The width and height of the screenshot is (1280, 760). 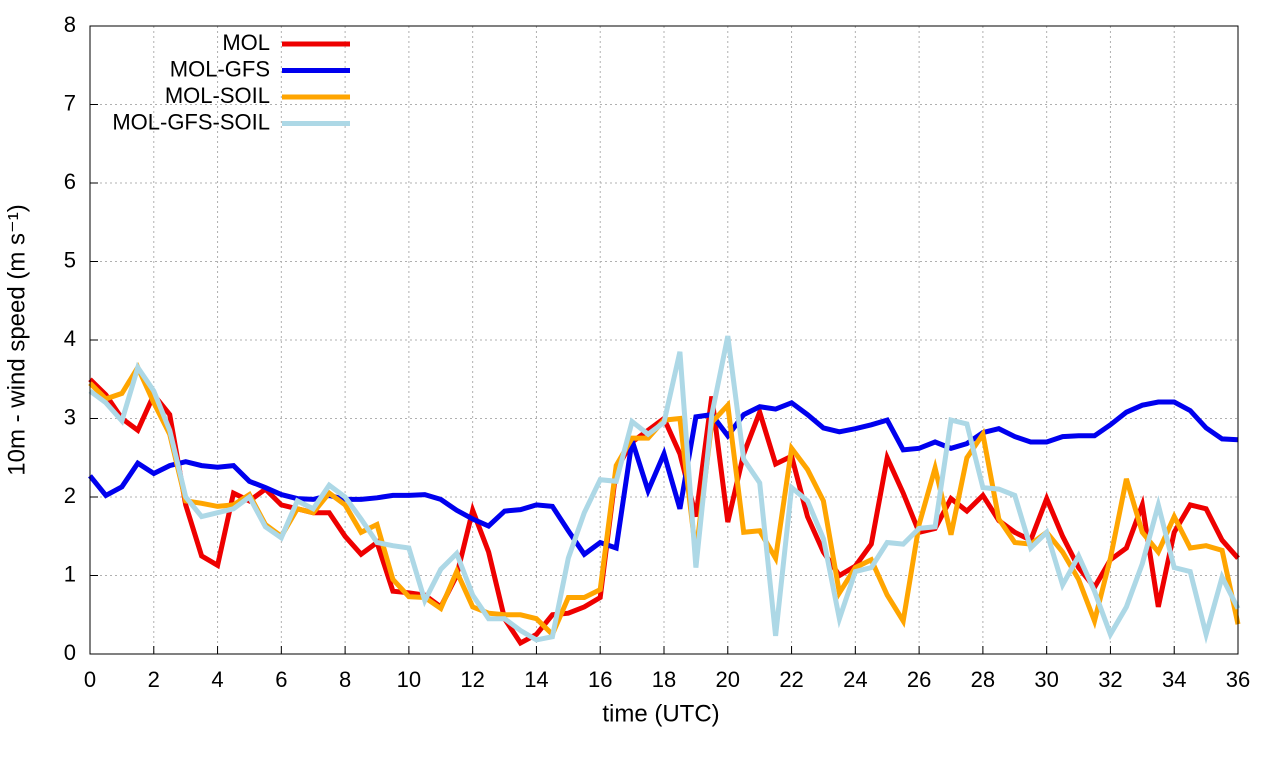 What do you see at coordinates (70, 573) in the screenshot?
I see `y-tick-label: 1` at bounding box center [70, 573].